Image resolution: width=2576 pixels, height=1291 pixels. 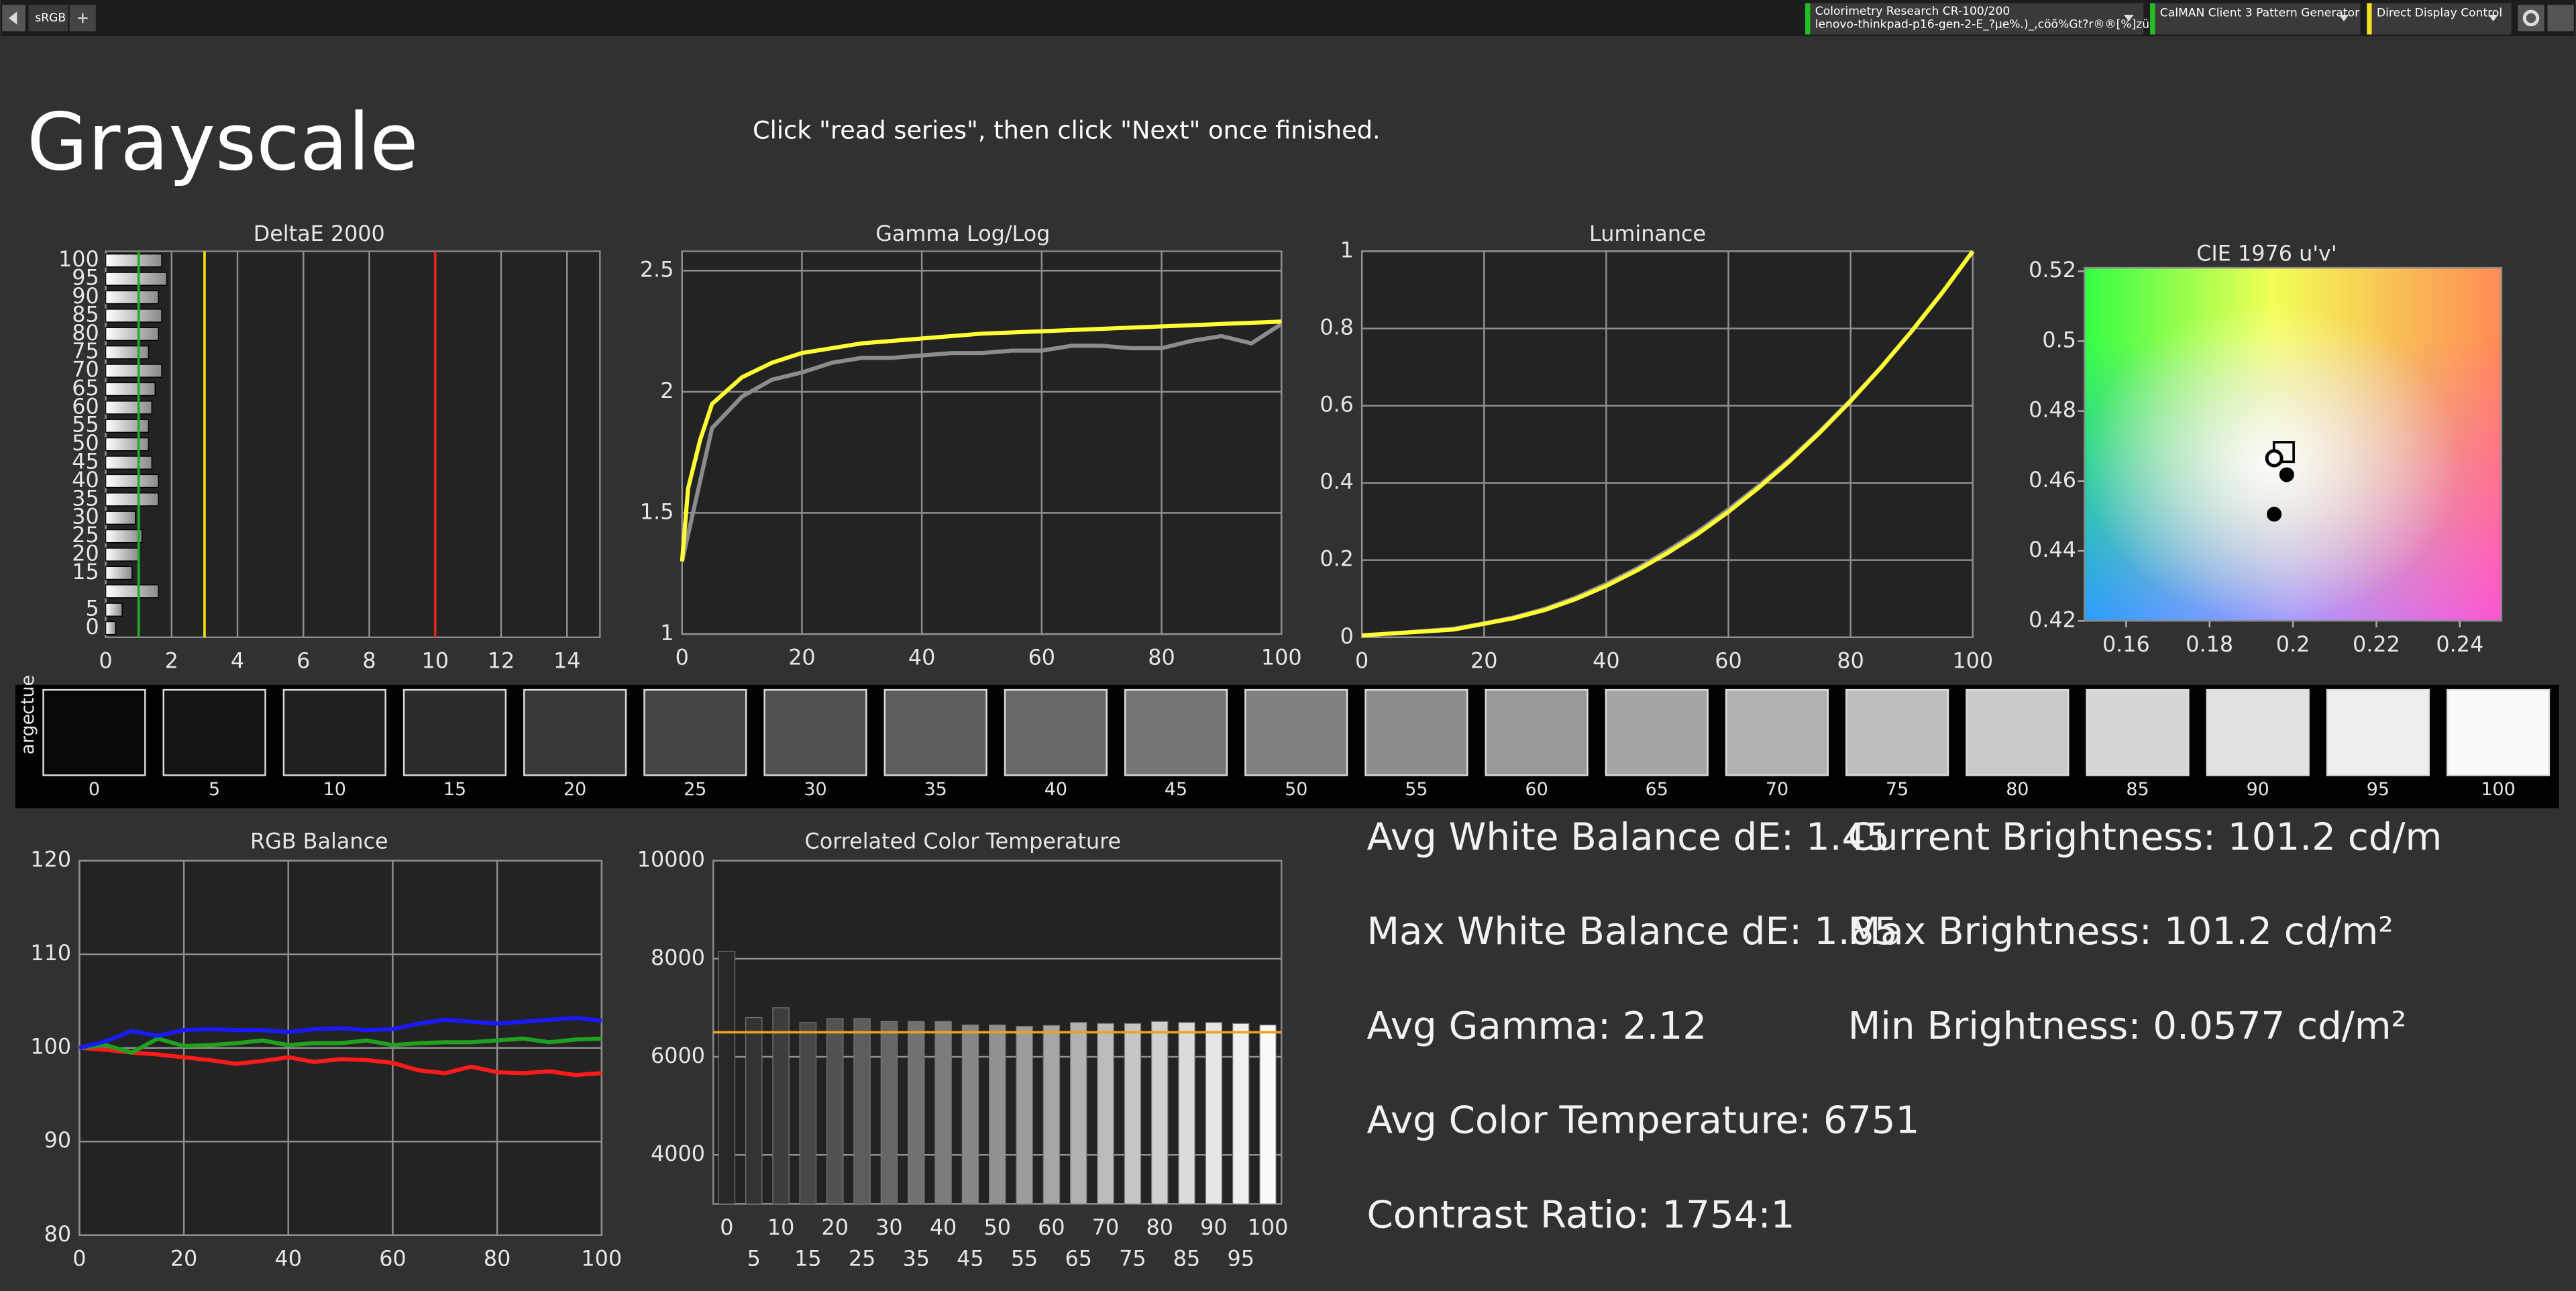 I want to click on close-button, so click(x=2560, y=18).